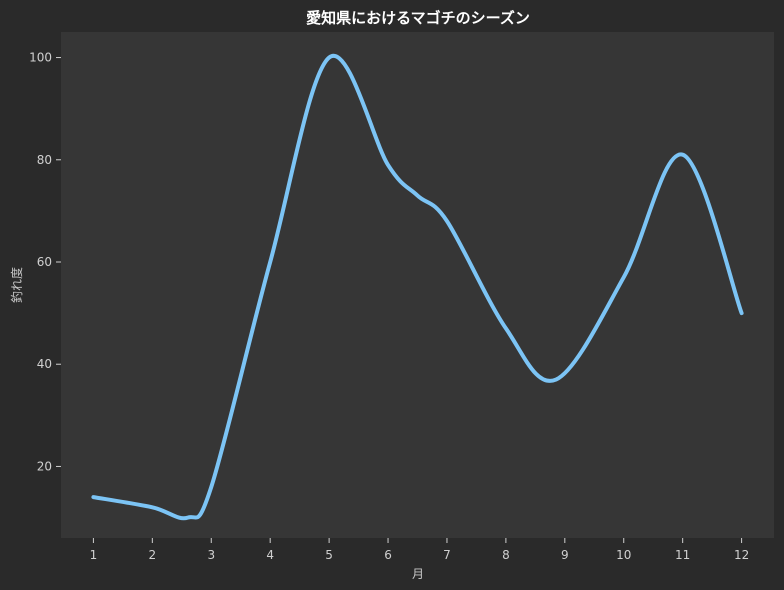 This screenshot has width=784, height=590. I want to click on x-tick-label: 1, so click(94, 555).